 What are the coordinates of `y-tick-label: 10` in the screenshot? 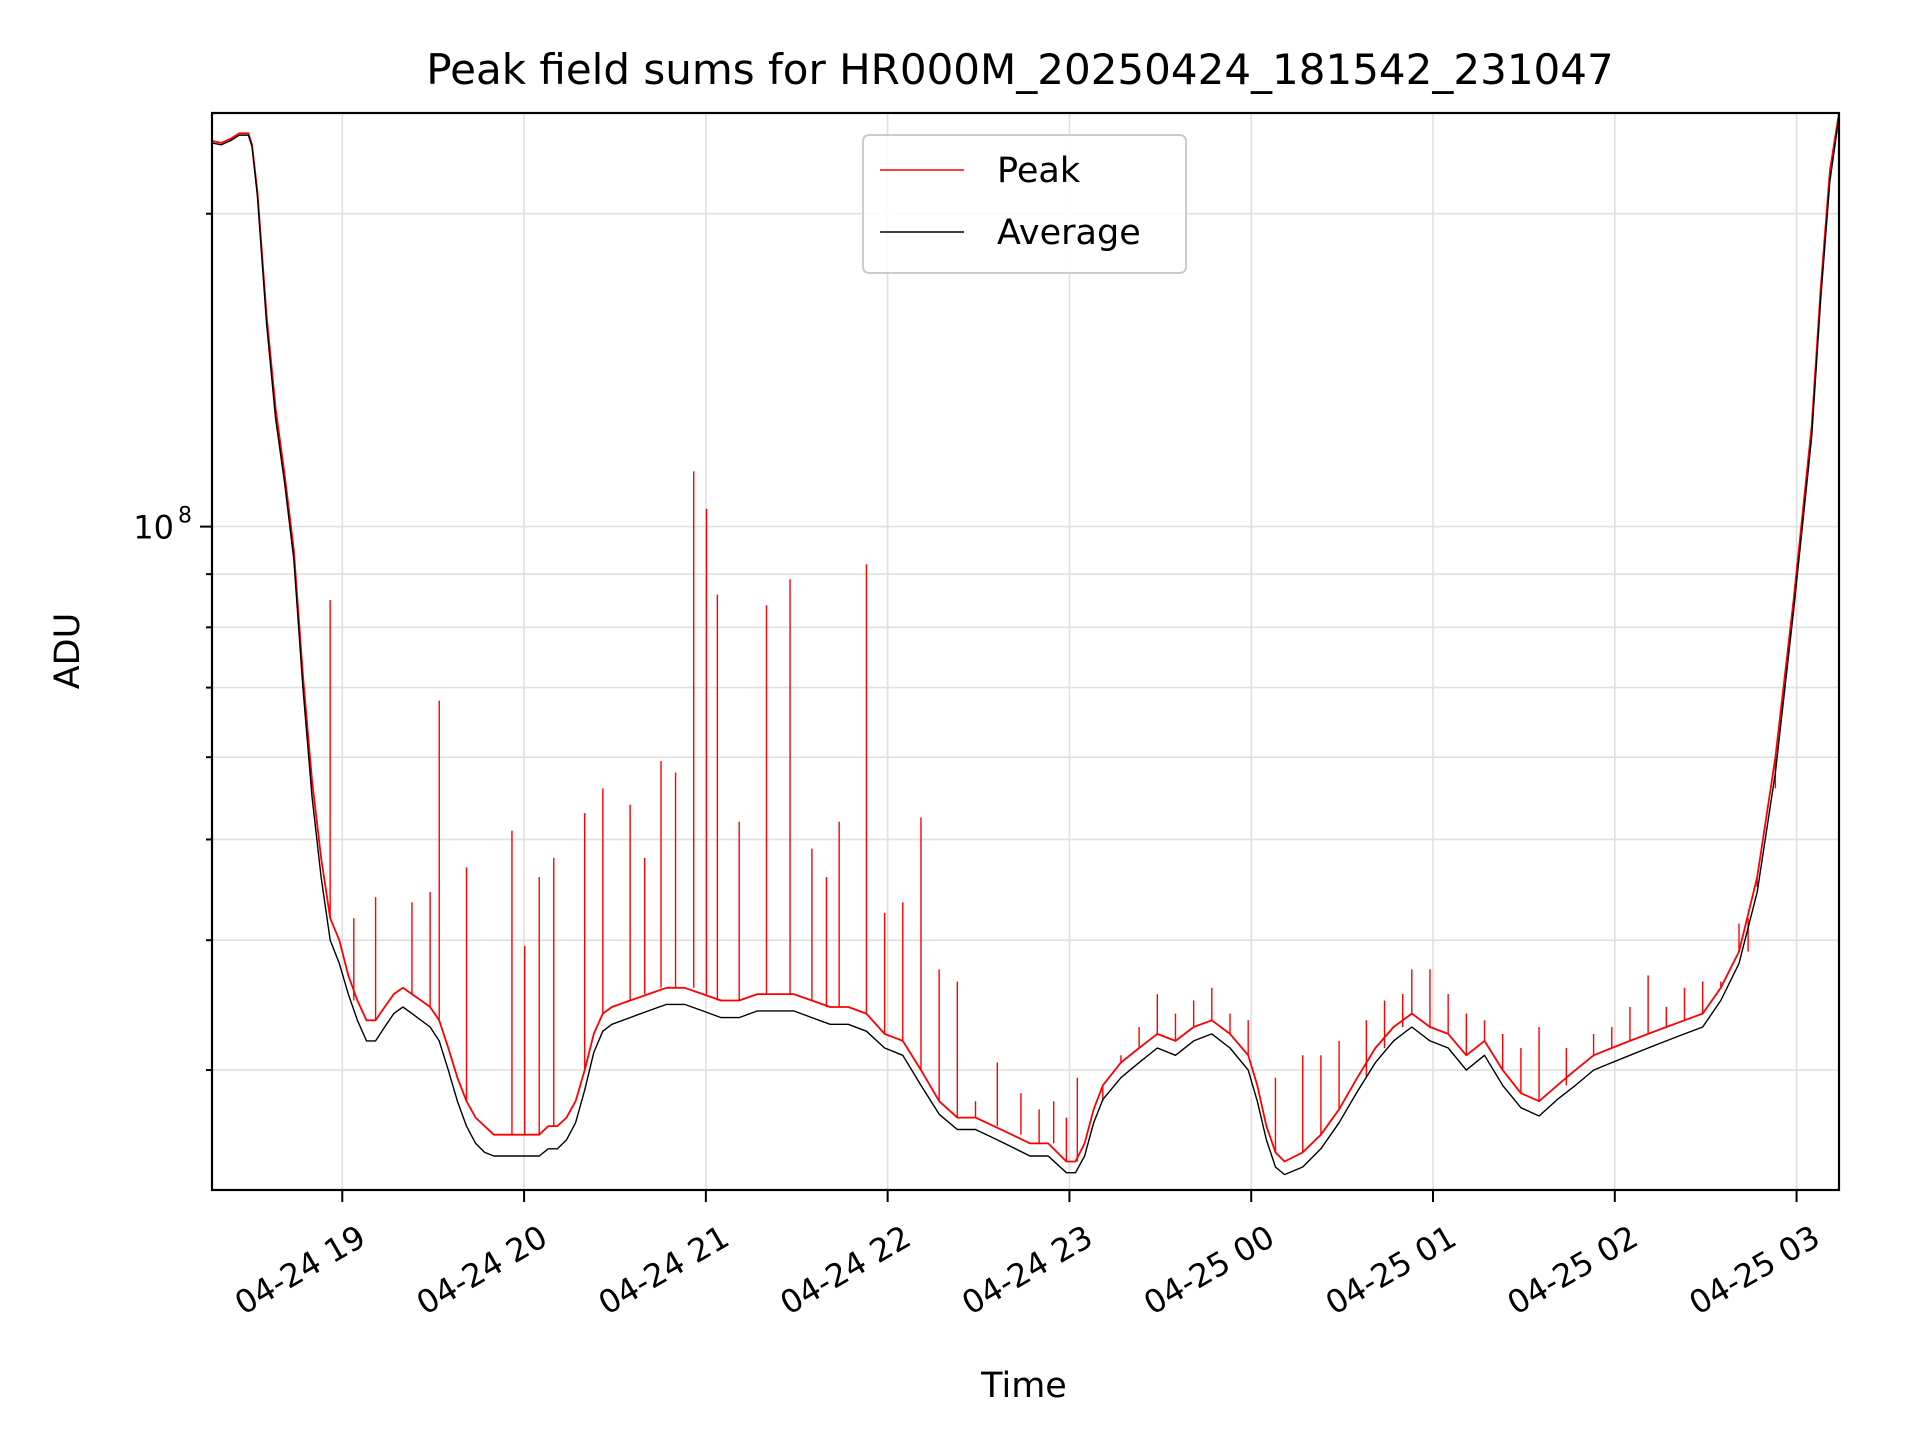 It's located at (153, 528).